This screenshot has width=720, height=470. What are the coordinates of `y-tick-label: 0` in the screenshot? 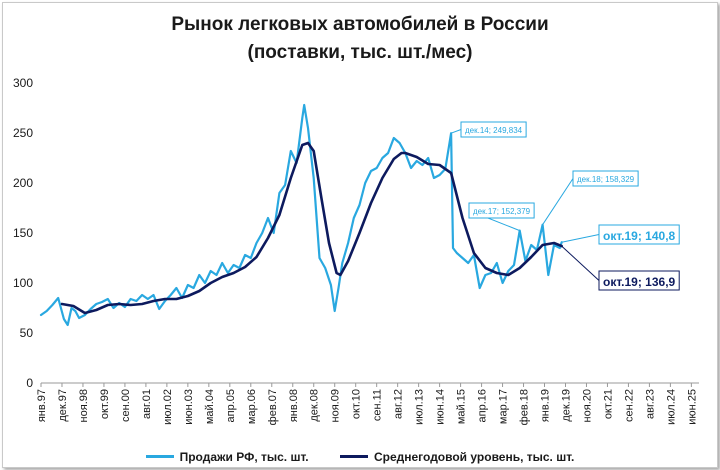 It's located at (29, 383).